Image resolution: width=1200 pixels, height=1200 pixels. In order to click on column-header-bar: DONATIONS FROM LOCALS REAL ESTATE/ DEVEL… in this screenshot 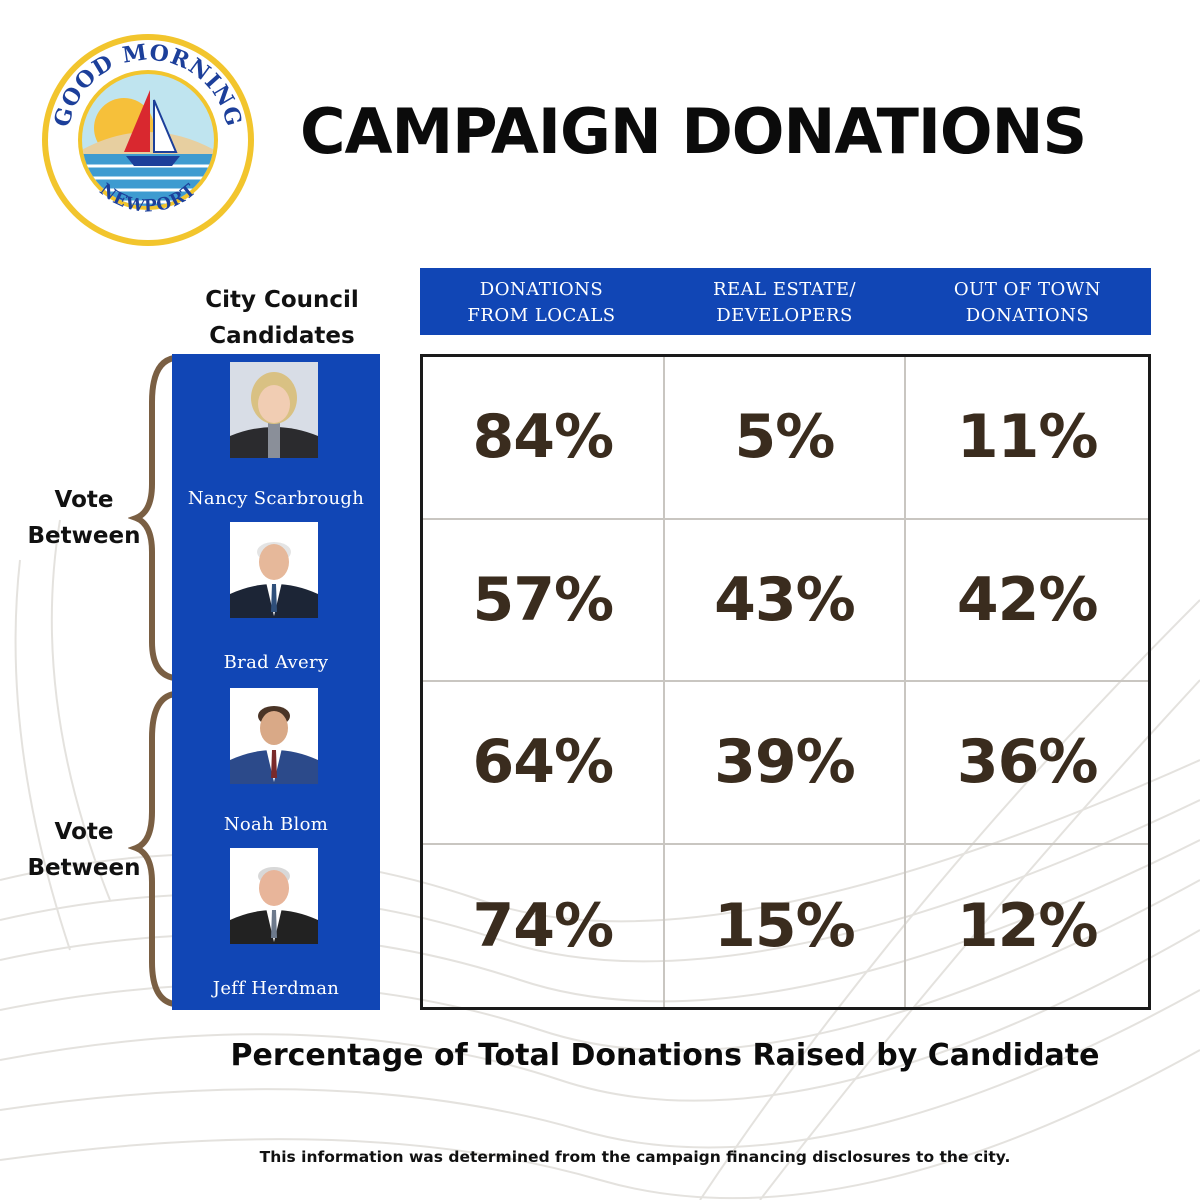, I will do `click(785, 301)`.